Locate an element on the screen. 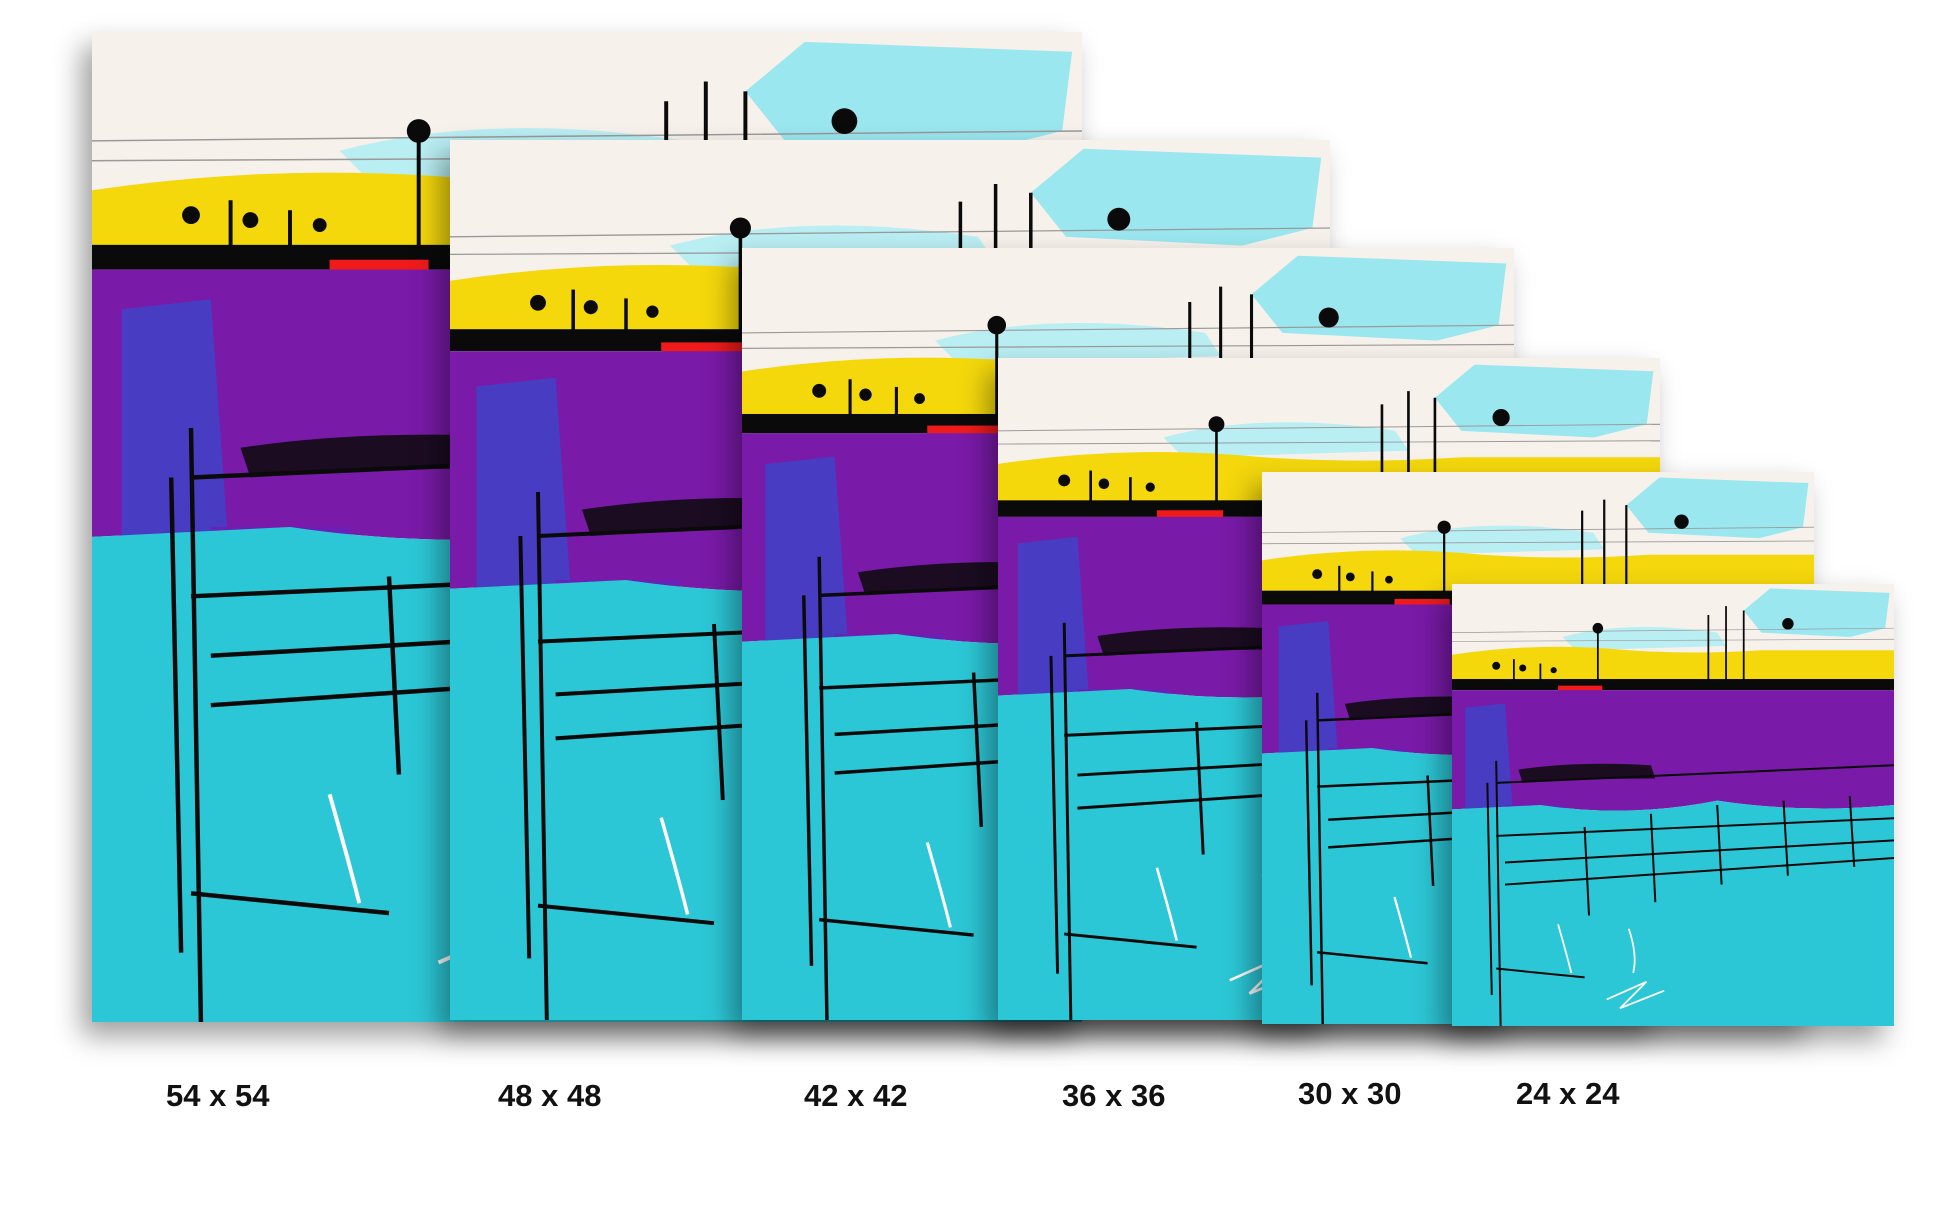 The image size is (1946, 1213). painting-image is located at coordinates (1673, 805).